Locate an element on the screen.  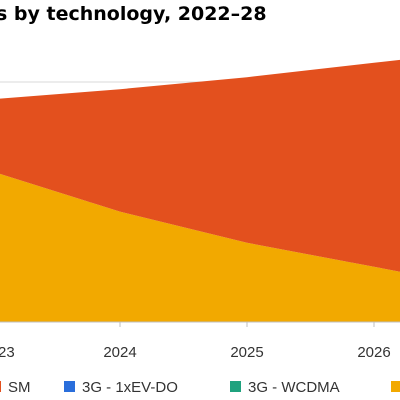
x-tick-label: 2026 is located at coordinates (373, 352).